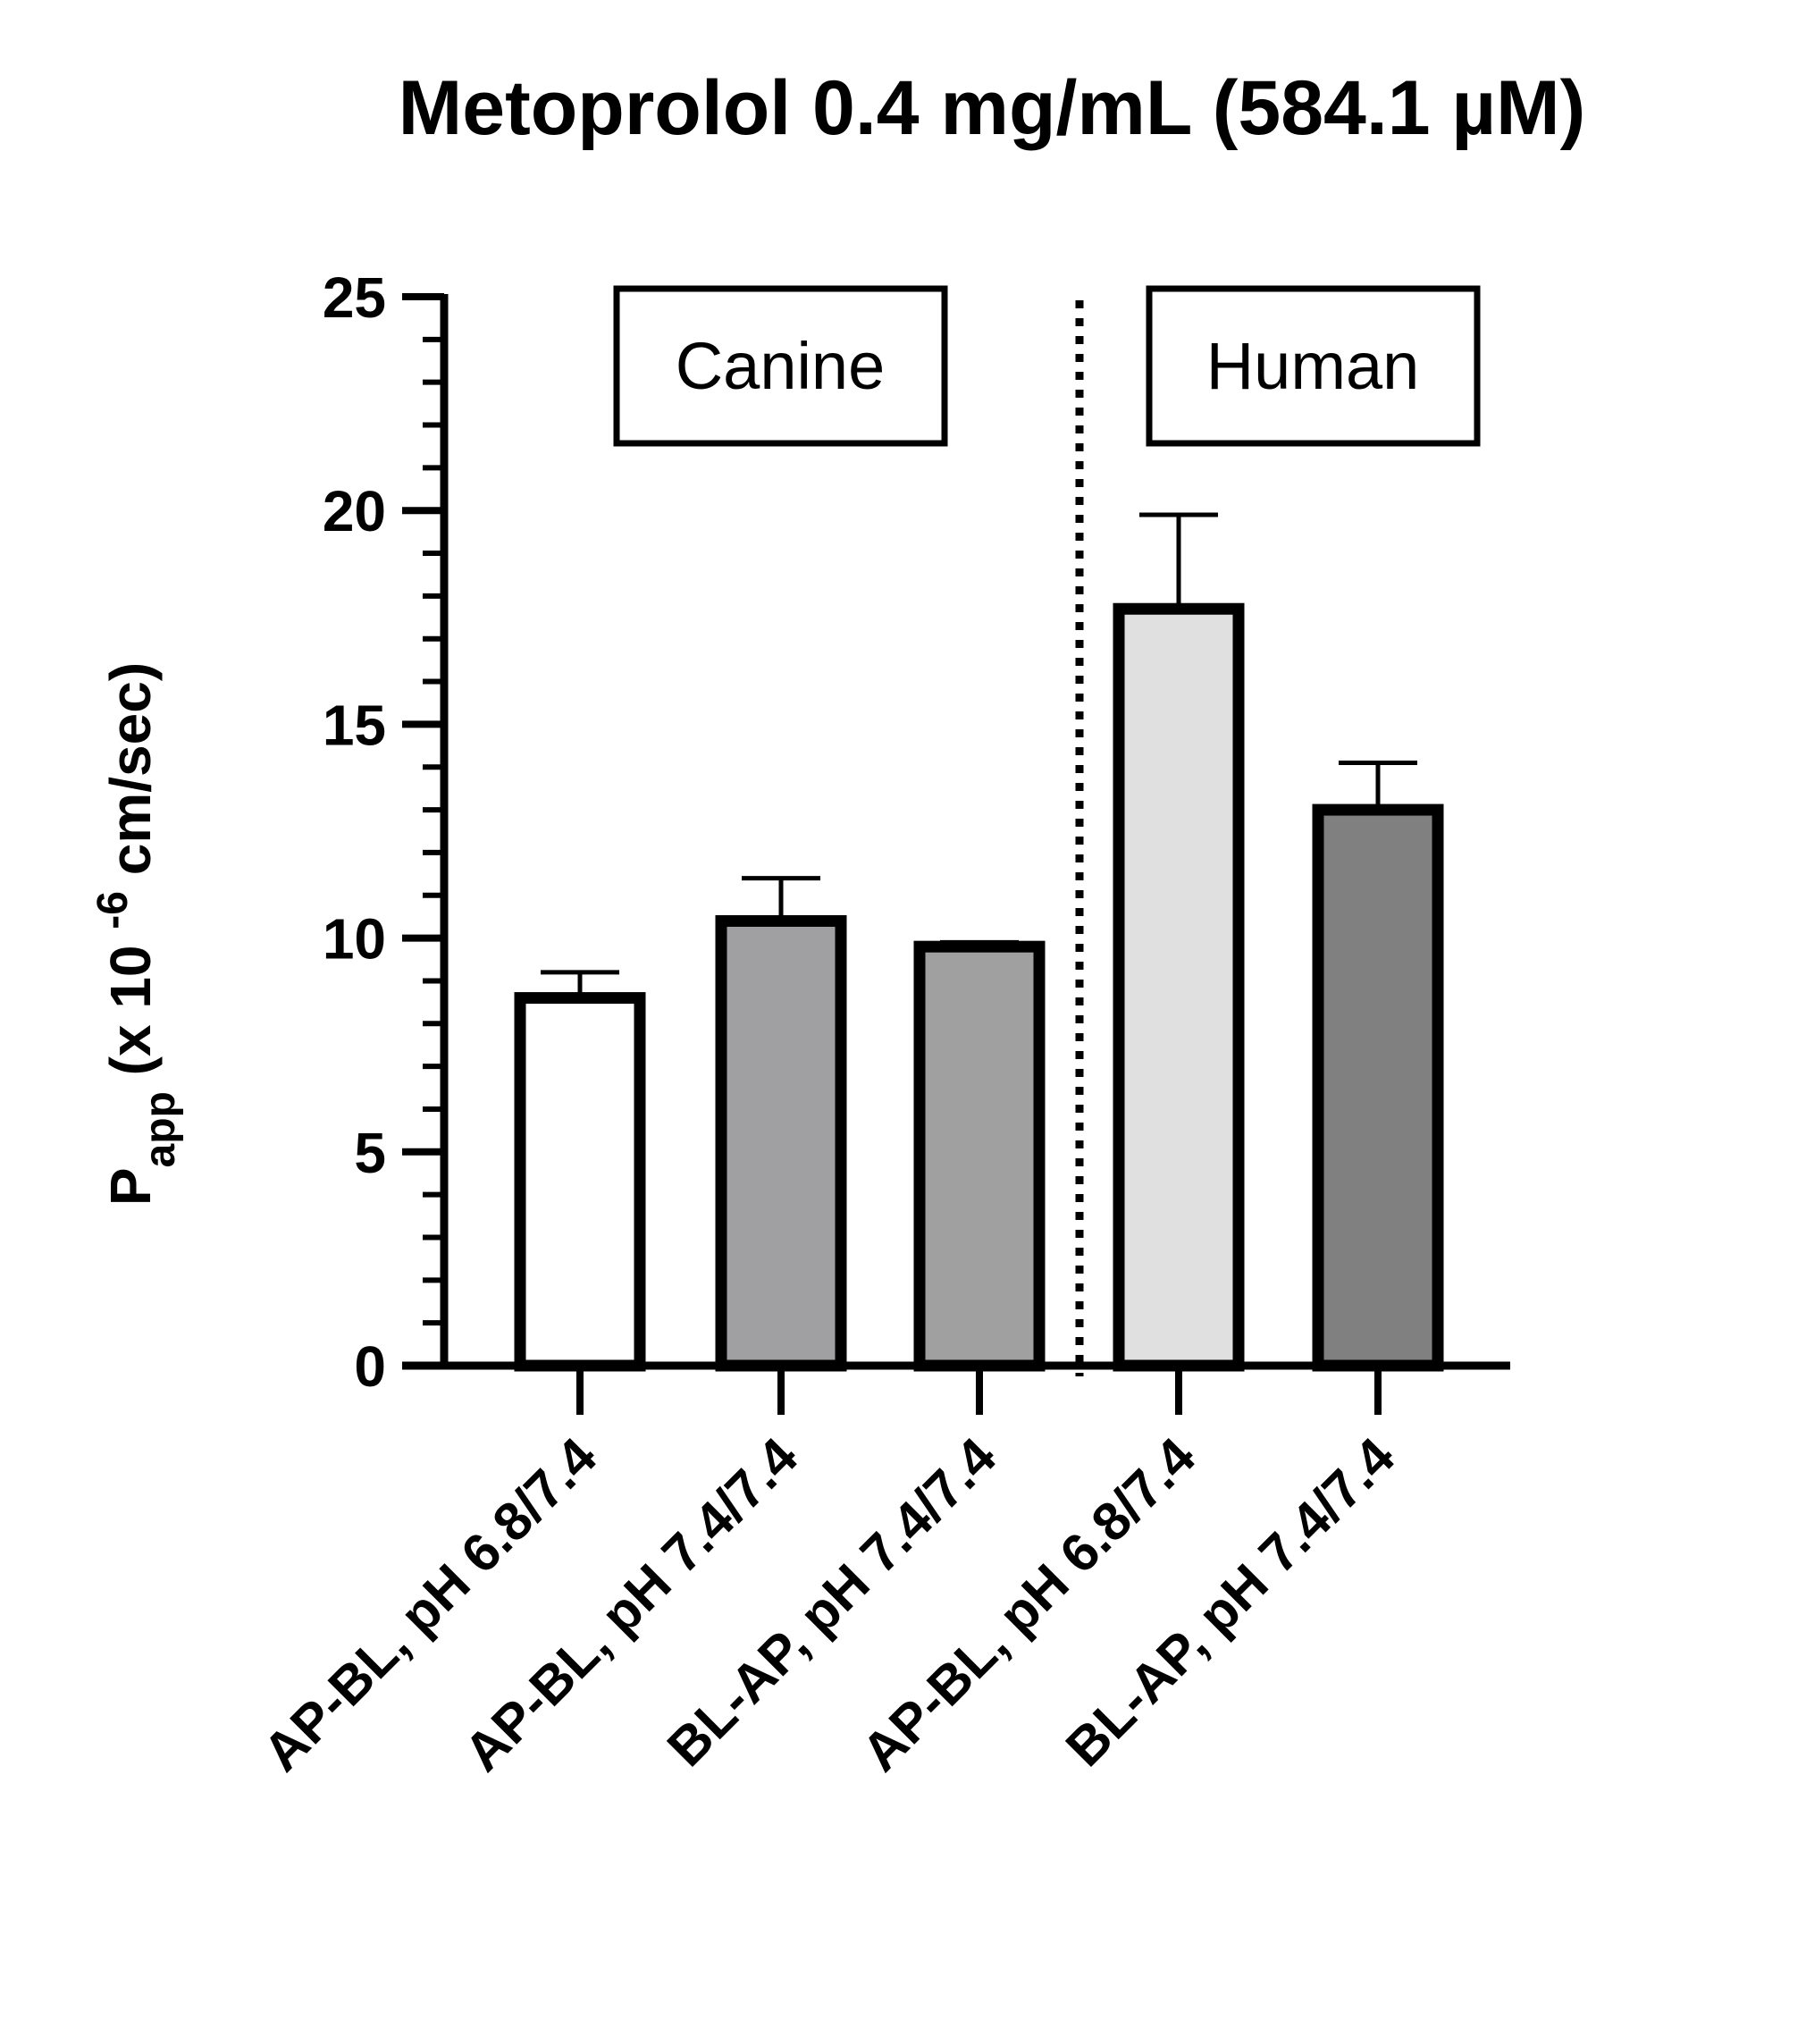 The image size is (1806, 2044). What do you see at coordinates (992, 108) in the screenshot?
I see `chart-title: Metoprolol 0.4 mg/mL (584.1 µM)` at bounding box center [992, 108].